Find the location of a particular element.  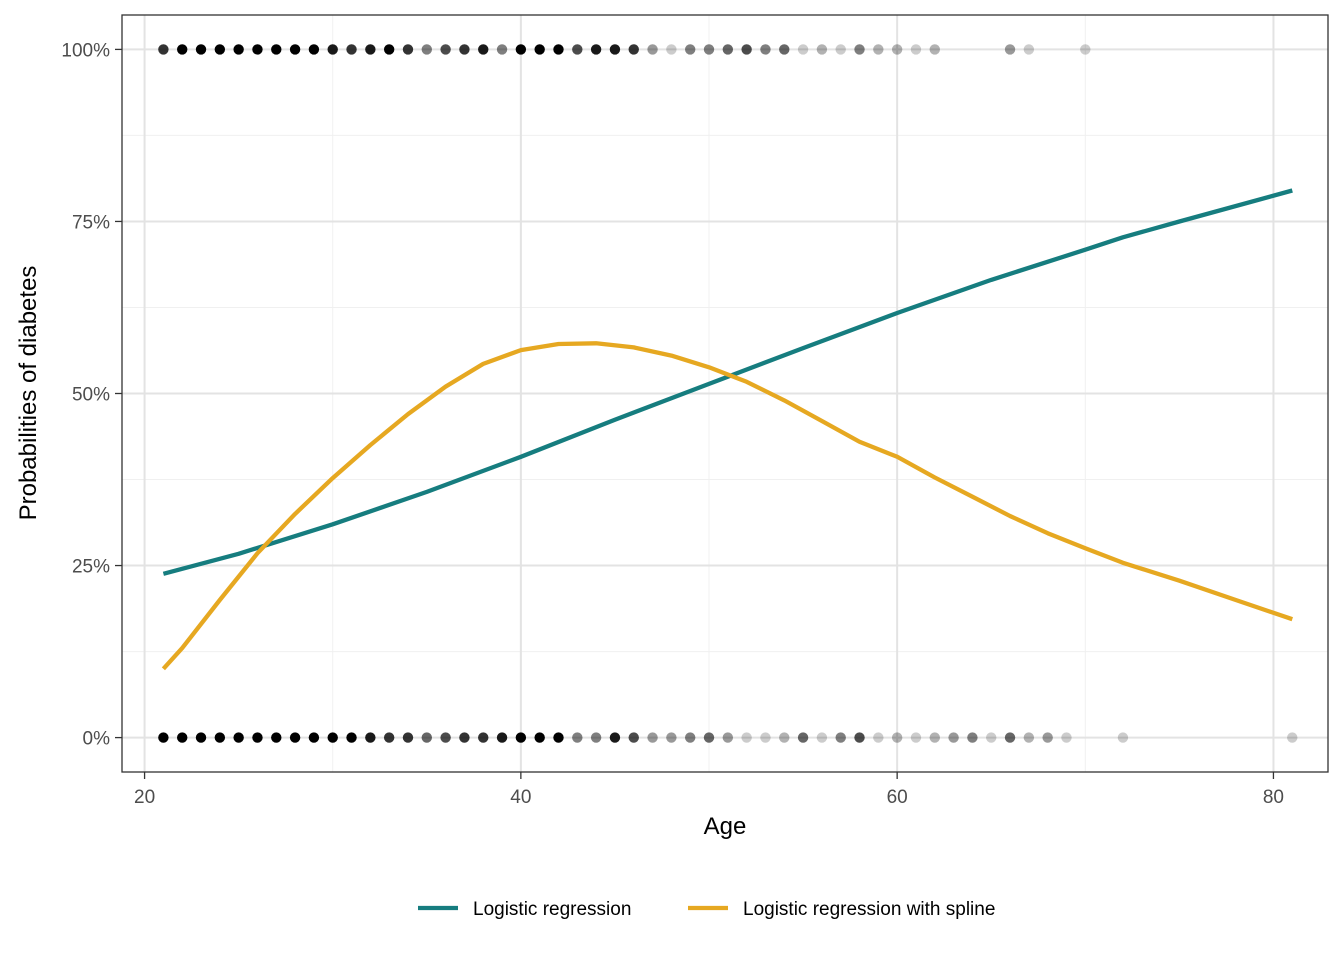

legend-label-2: Logistic regression with spline is located at coordinates (869, 909).